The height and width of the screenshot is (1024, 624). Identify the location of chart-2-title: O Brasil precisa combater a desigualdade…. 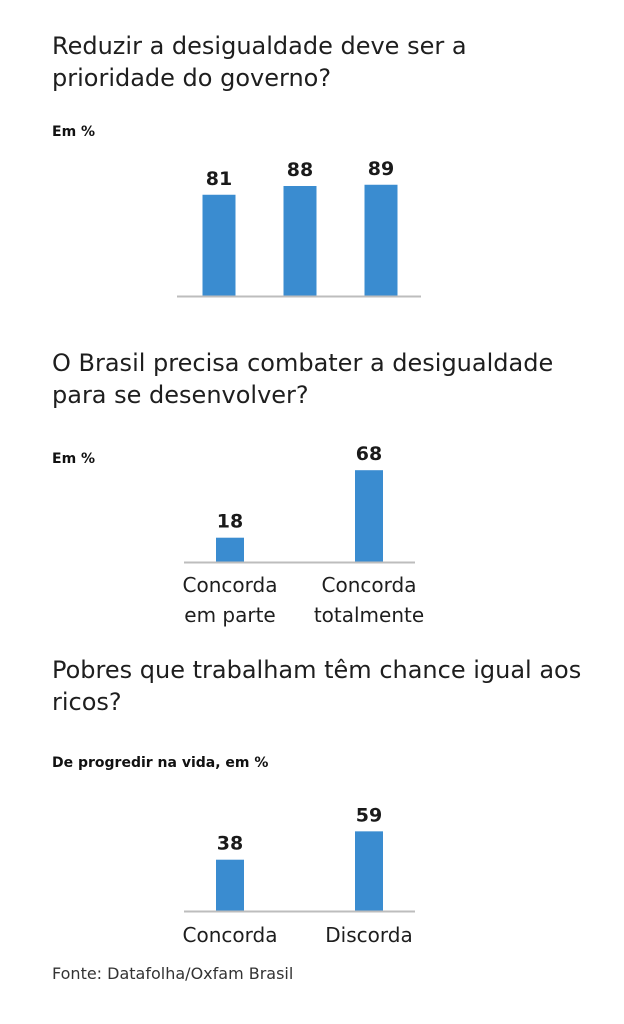
(303, 379).